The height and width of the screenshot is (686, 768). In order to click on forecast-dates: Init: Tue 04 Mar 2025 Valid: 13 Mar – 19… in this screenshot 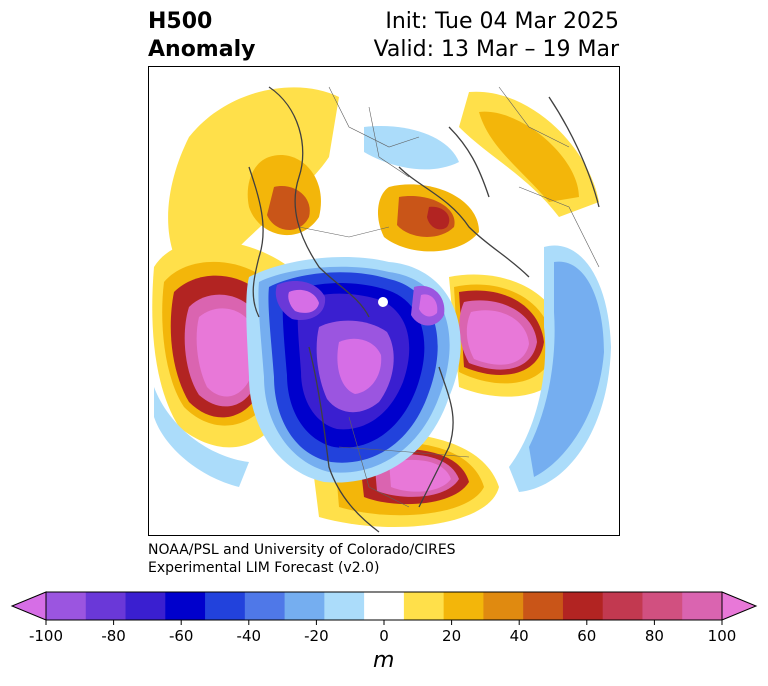, I will do `click(496, 36)`.